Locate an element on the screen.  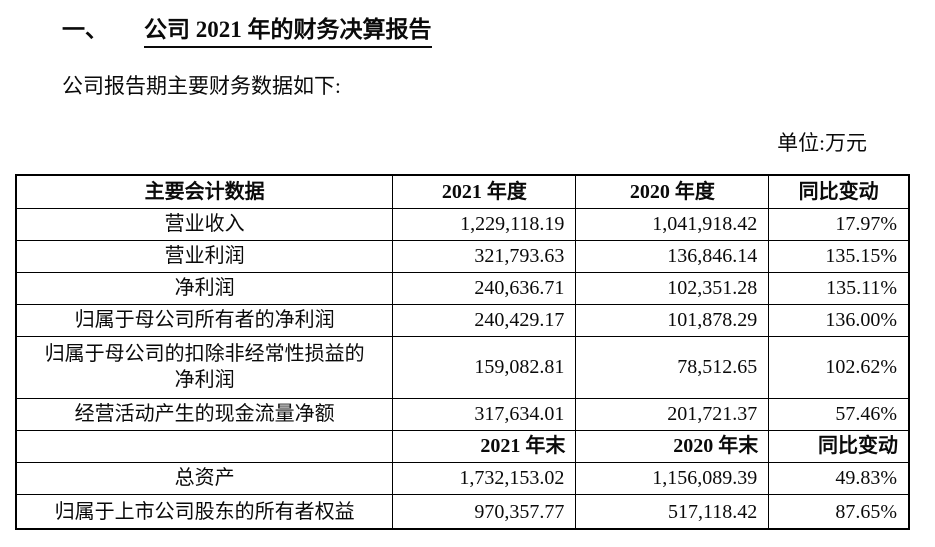
row-label: 归属于母公司的扣除非经常性损益的净利润 is located at coordinates (204, 367).